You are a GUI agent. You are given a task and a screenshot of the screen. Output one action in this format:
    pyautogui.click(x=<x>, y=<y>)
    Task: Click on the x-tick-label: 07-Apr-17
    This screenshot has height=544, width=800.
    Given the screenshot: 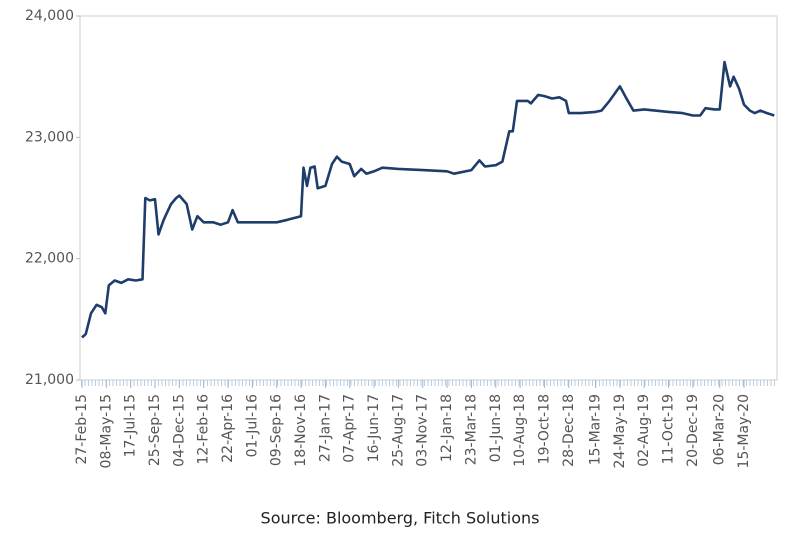 What is the action you would take?
    pyautogui.click(x=350, y=428)
    